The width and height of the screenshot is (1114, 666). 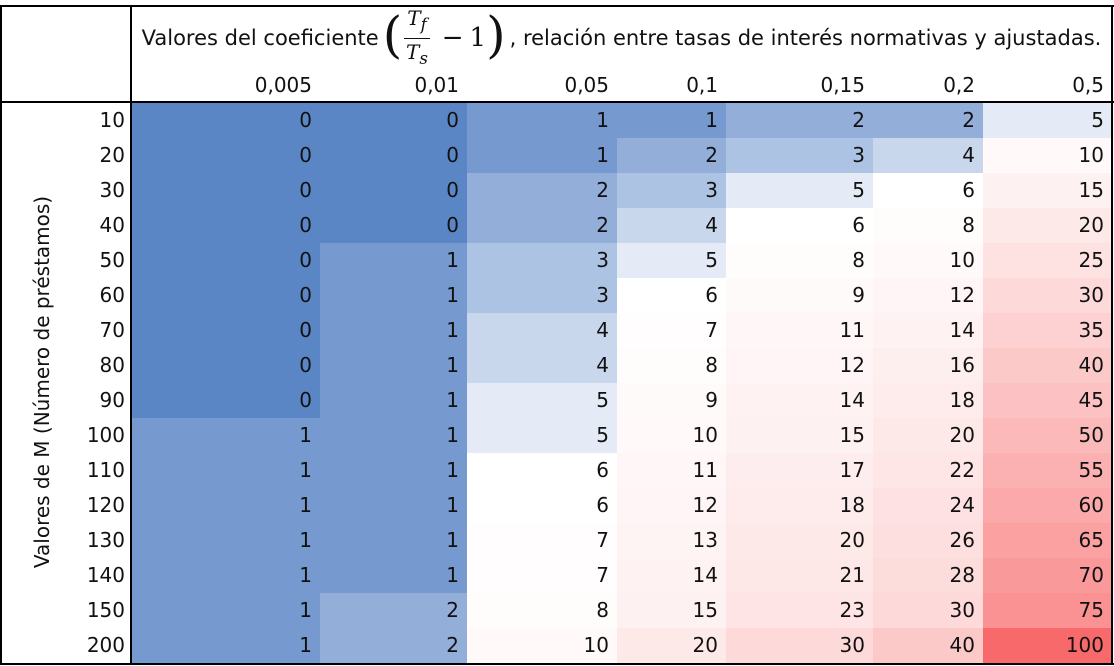 I want to click on row-header: 40, so click(x=112, y=225).